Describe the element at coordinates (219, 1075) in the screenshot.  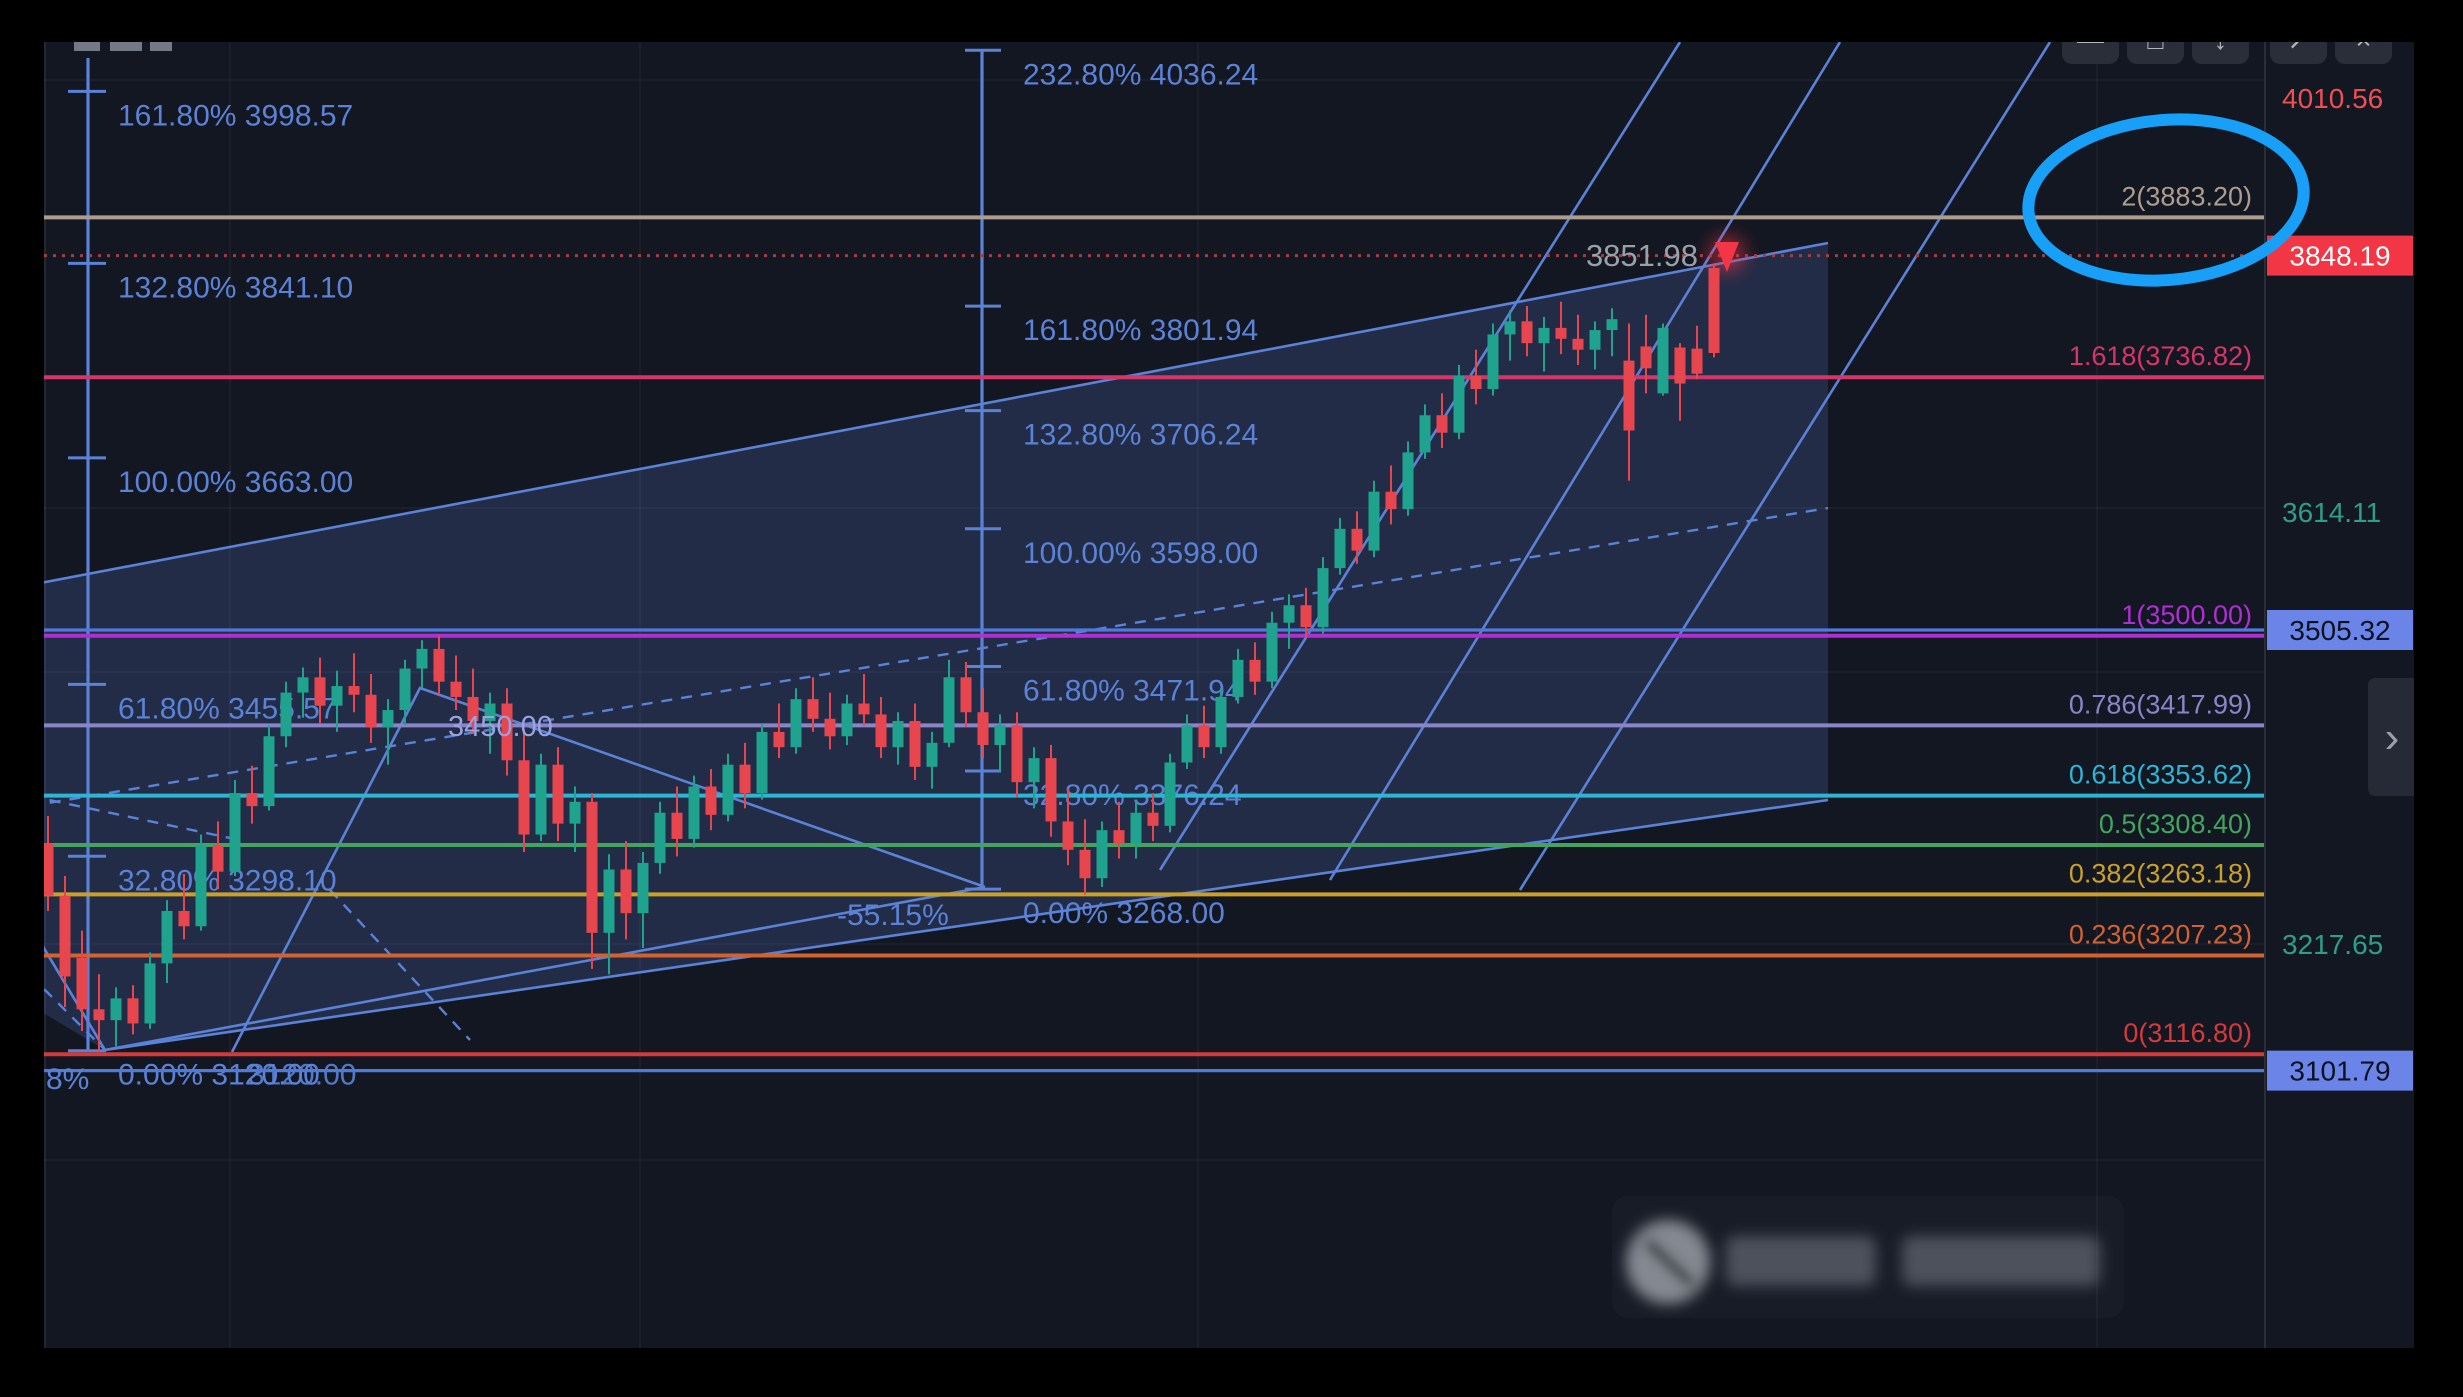
I see `fib-level-label: 0.00% 3120.00` at that location.